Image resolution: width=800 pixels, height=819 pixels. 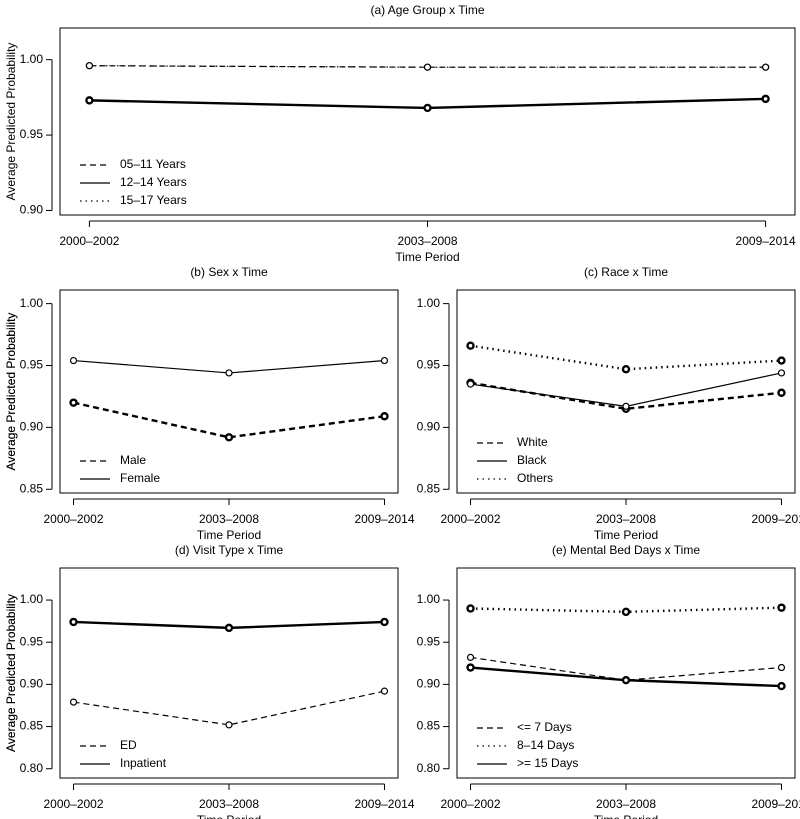 I want to click on legend-label: Female, so click(x=140, y=478).